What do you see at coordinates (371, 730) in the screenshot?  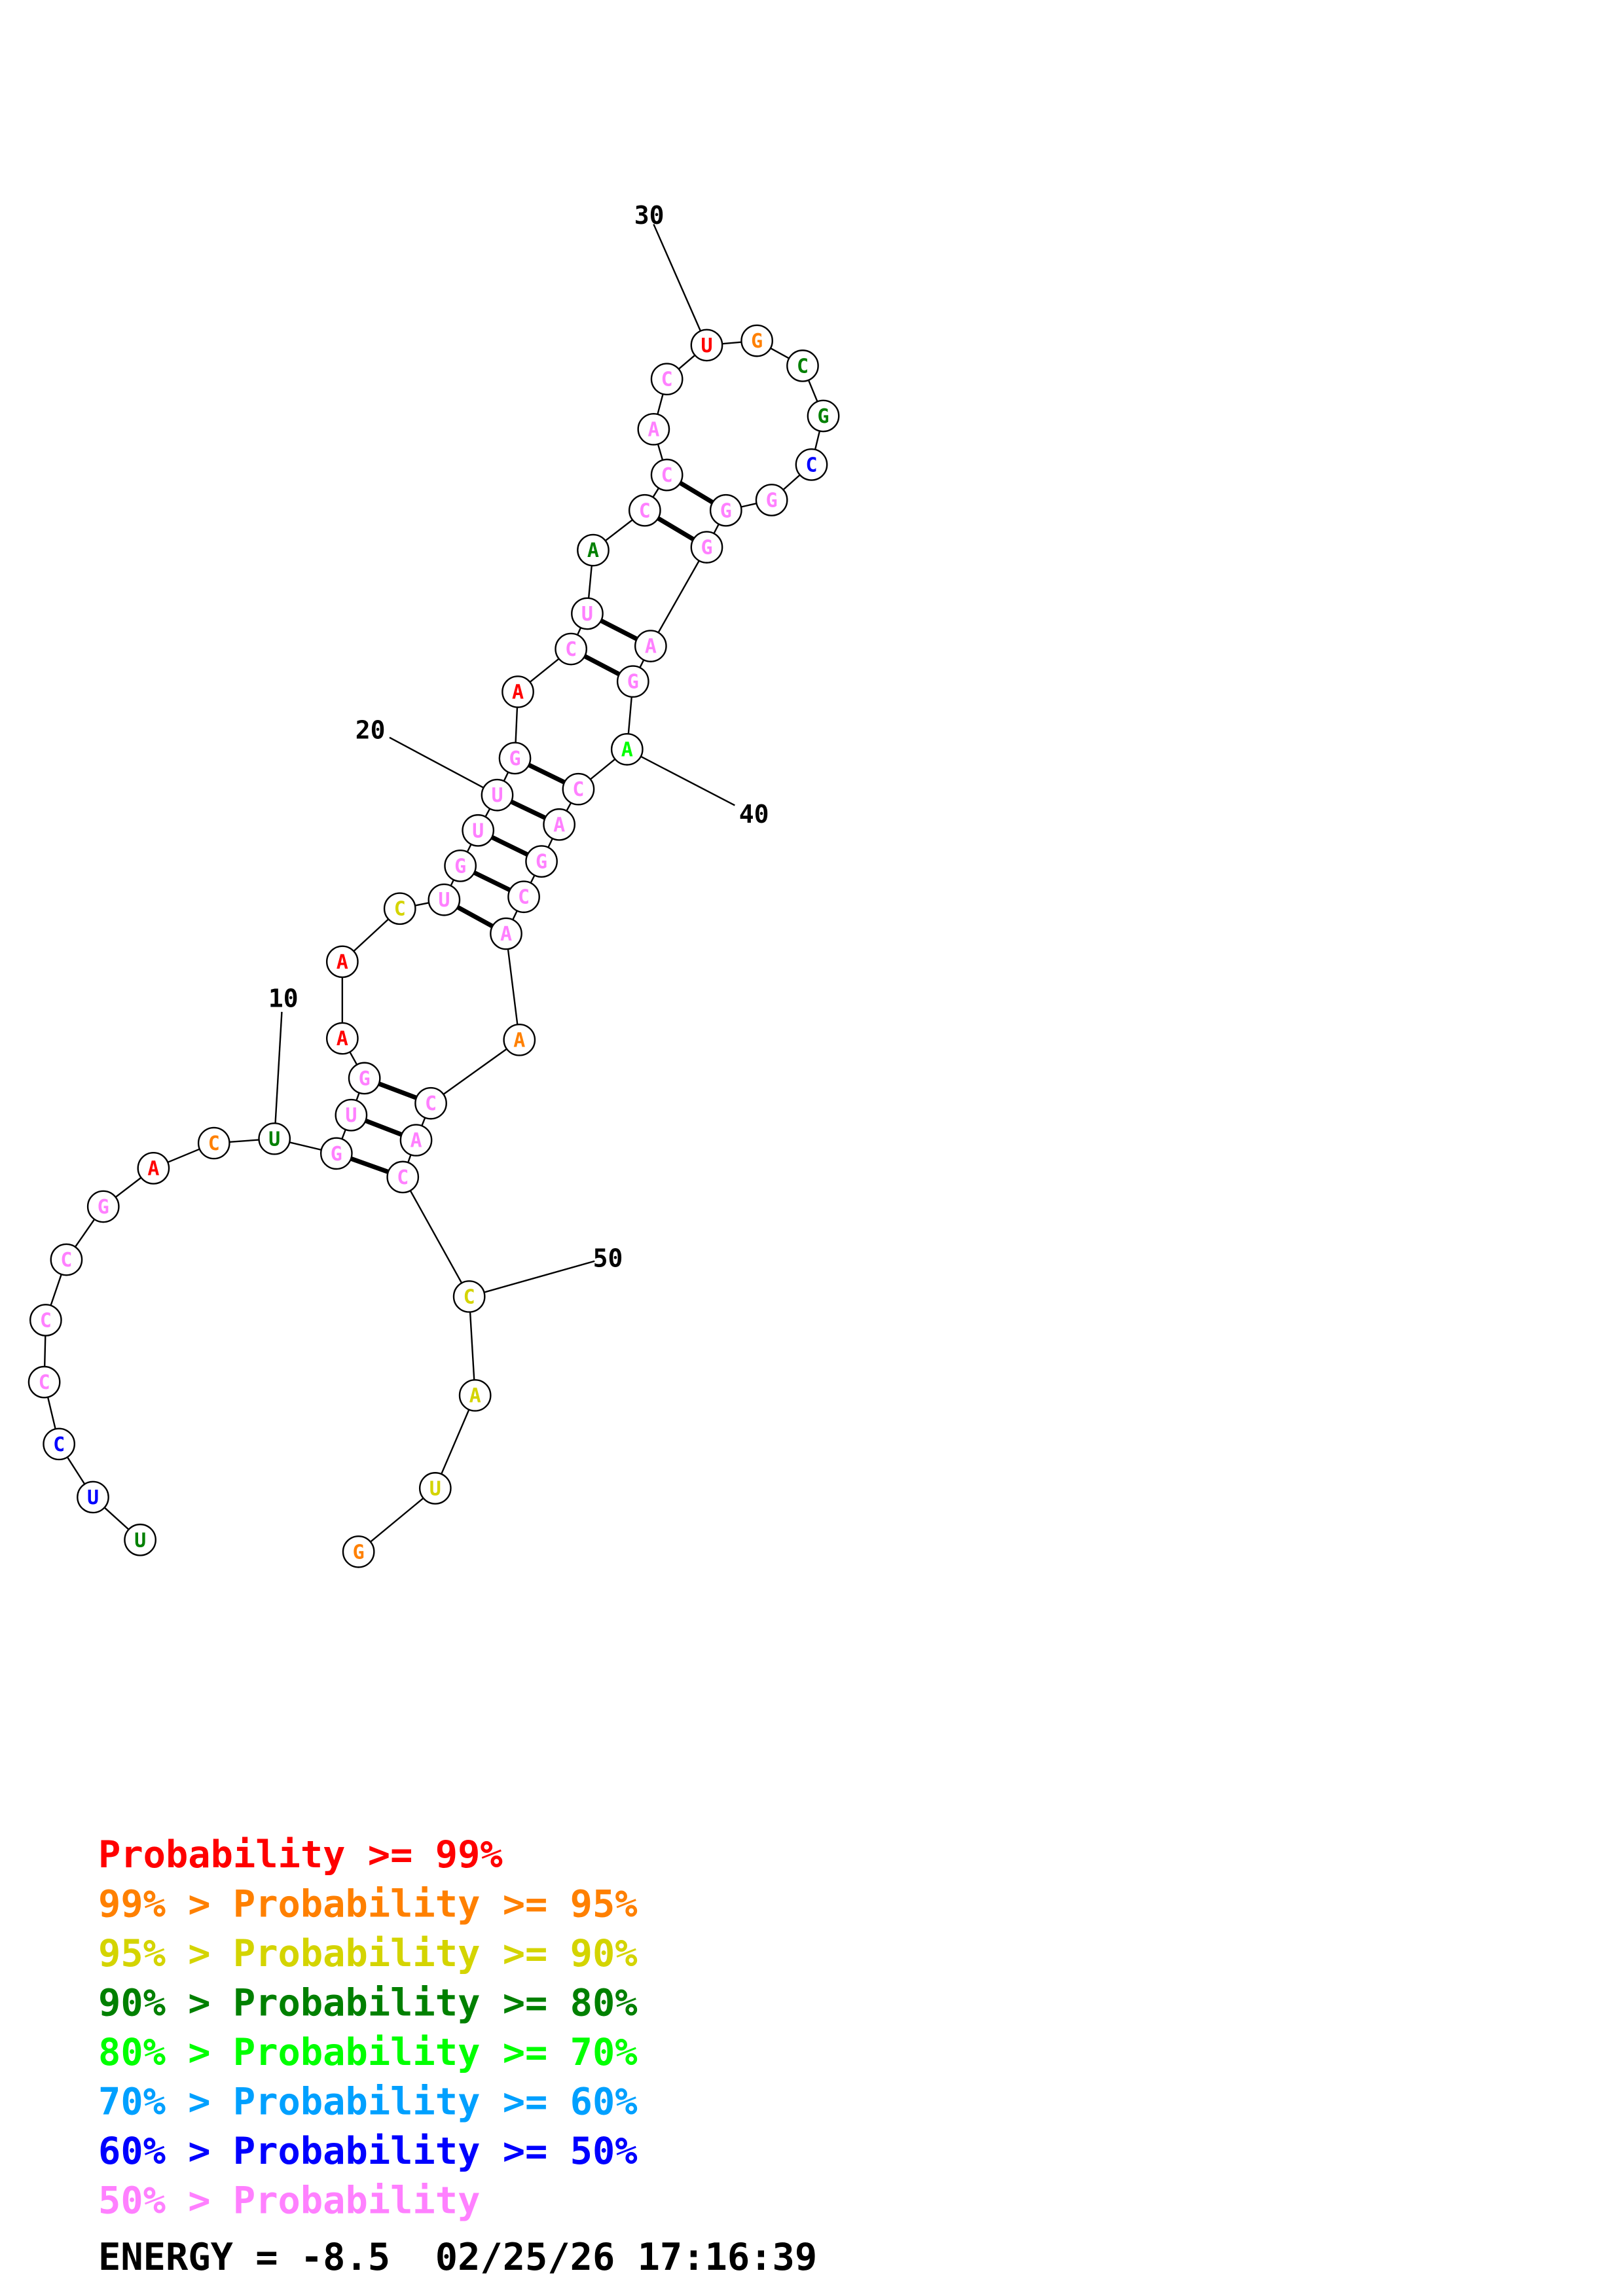 I see `index-label: 20` at bounding box center [371, 730].